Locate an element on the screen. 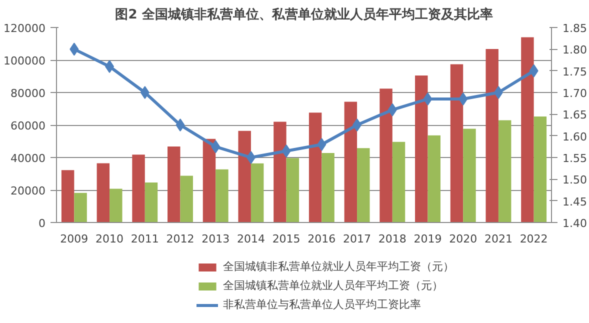 The height and width of the screenshot is (323, 589). y2-tick-label: 1.50 is located at coordinates (574, 180).